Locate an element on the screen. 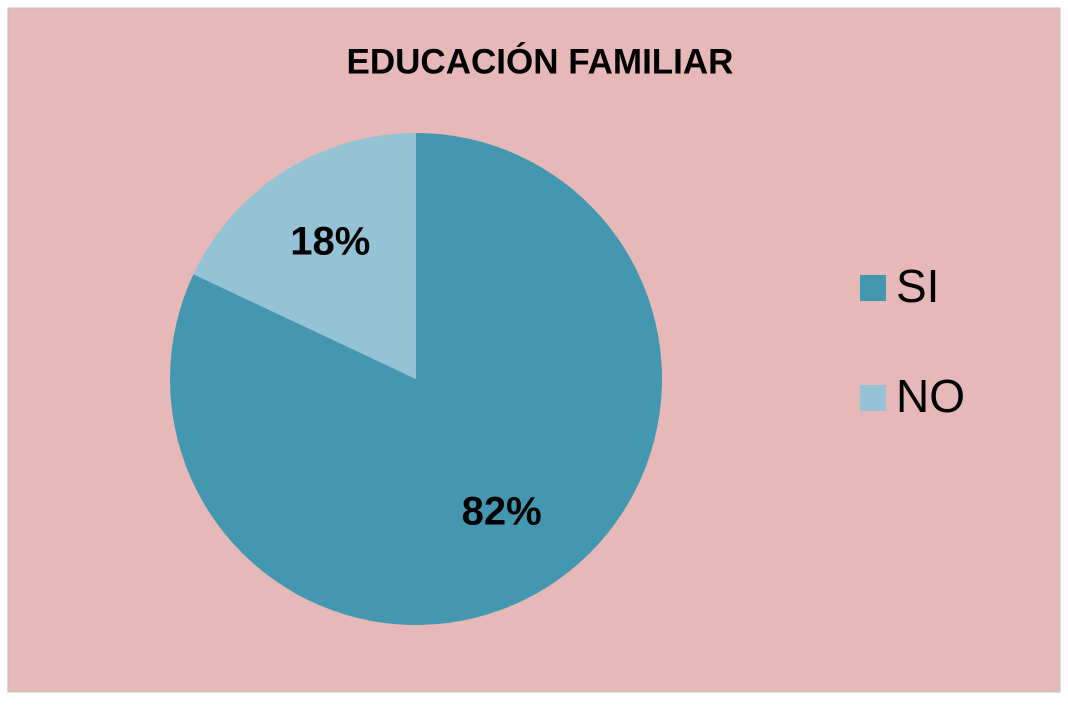 This screenshot has width=1068, height=705. data-label: 82% is located at coordinates (502, 512).